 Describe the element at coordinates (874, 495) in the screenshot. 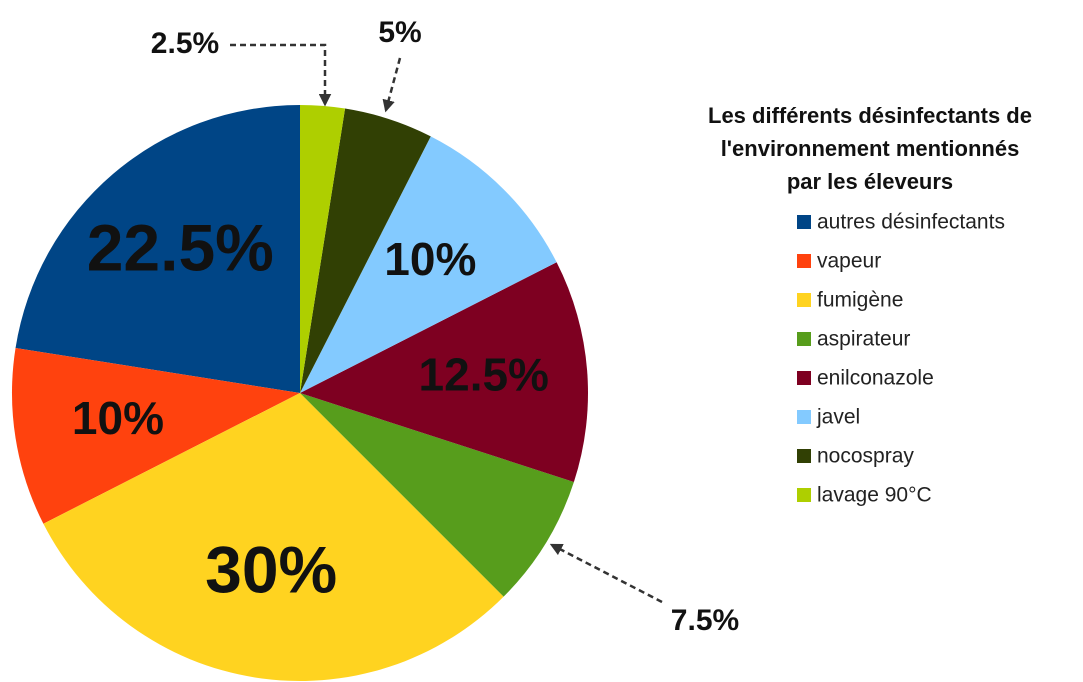

I see `legend-label: lavage 90°C` at that location.